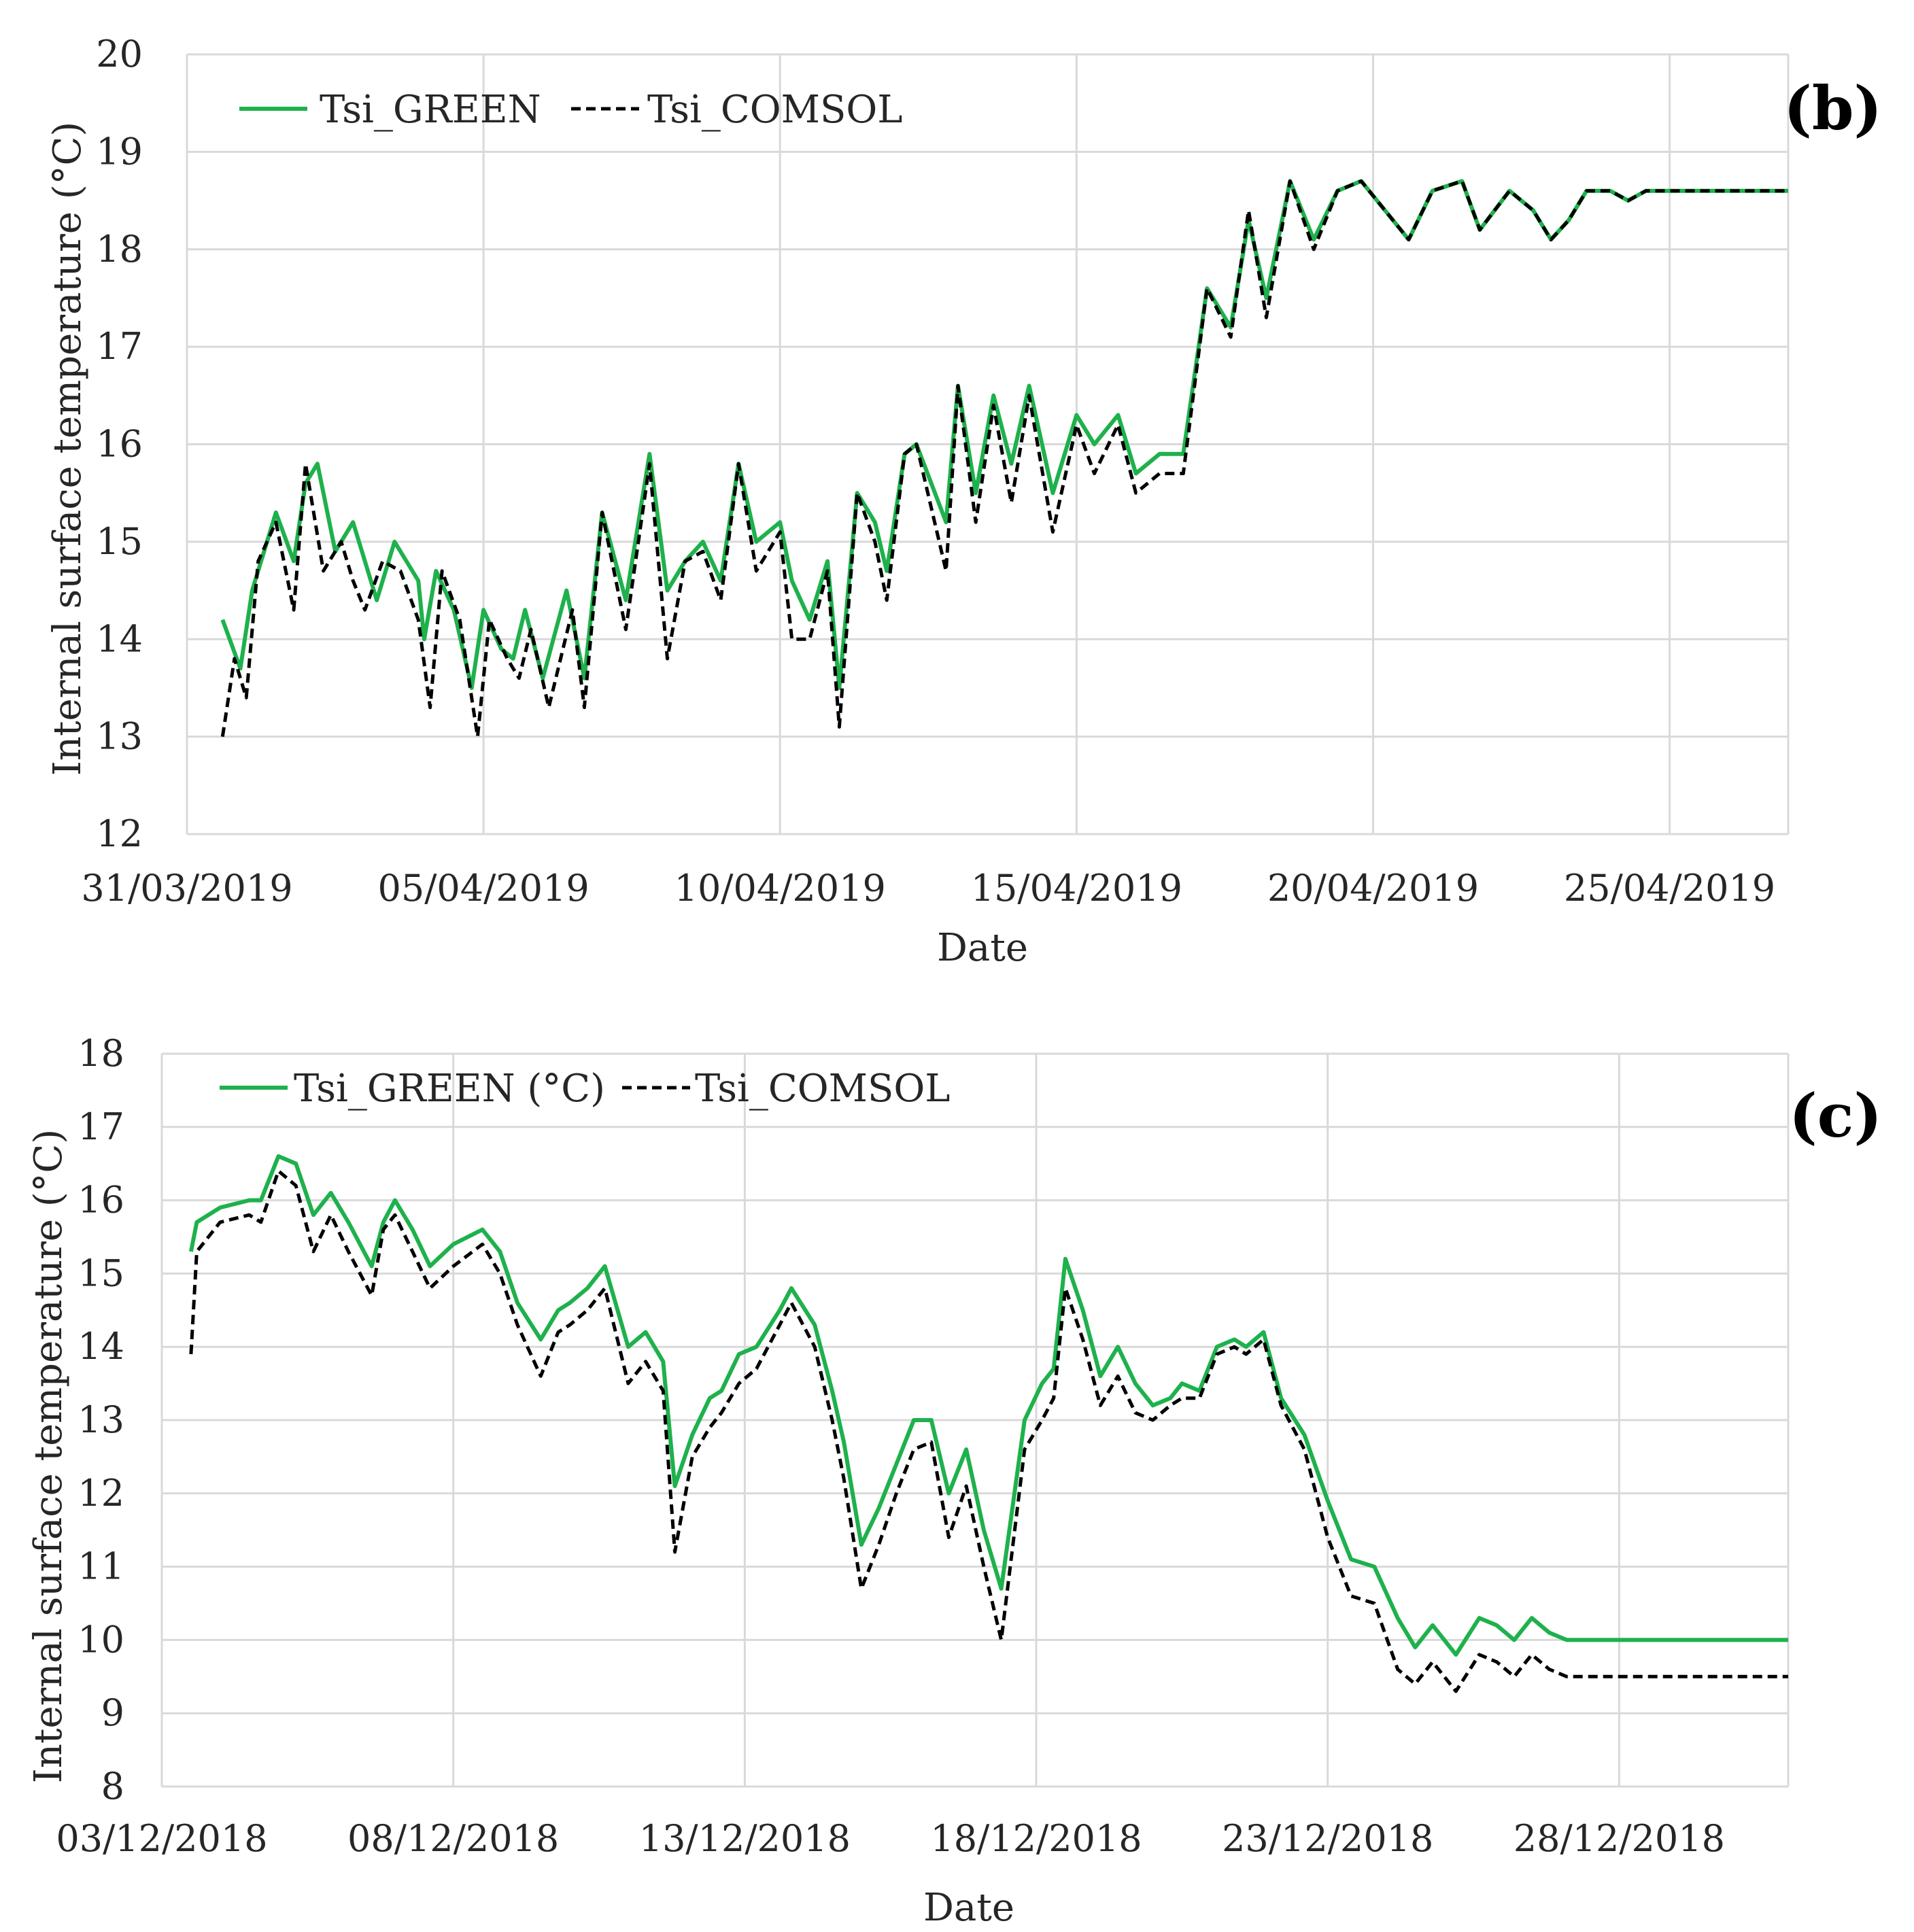 This screenshot has width=1914, height=1932. Describe the element at coordinates (571, 110) in the screenshot. I see `chart-b-legend: Tsi_GREEN Tsi_COMSOL` at that location.